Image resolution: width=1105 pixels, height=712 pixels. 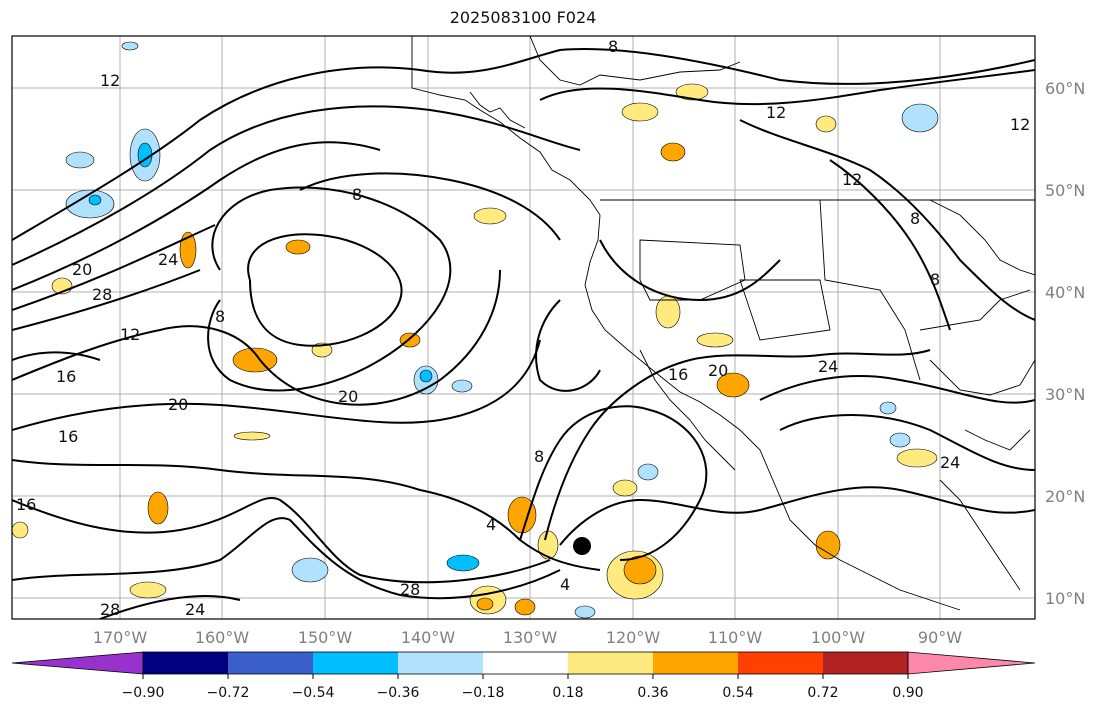 What do you see at coordinates (971, 663) in the screenshot?
I see `colorbar-extend-high` at bounding box center [971, 663].